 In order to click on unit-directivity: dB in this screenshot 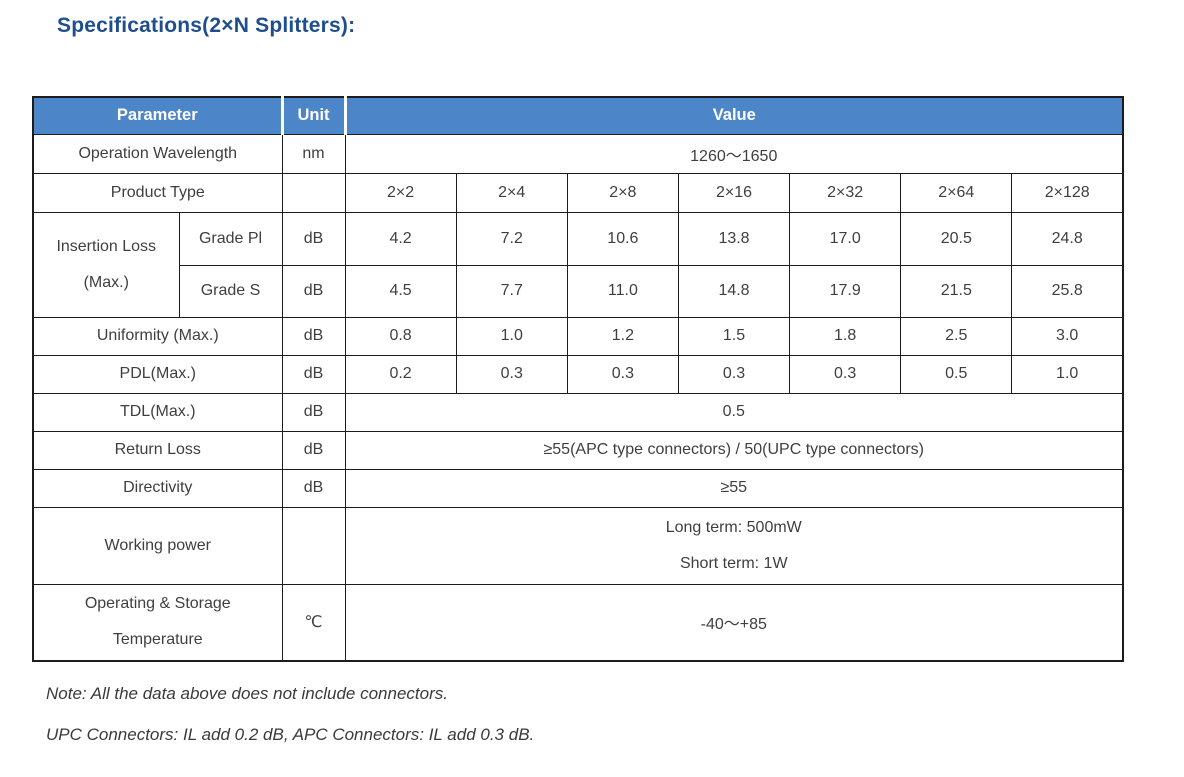, I will do `click(313, 488)`.